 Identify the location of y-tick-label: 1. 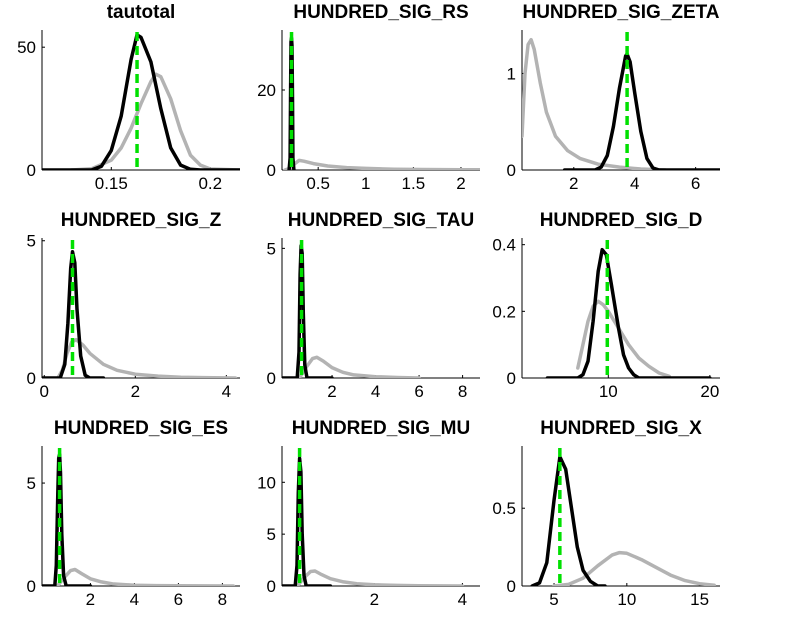
(511, 73).